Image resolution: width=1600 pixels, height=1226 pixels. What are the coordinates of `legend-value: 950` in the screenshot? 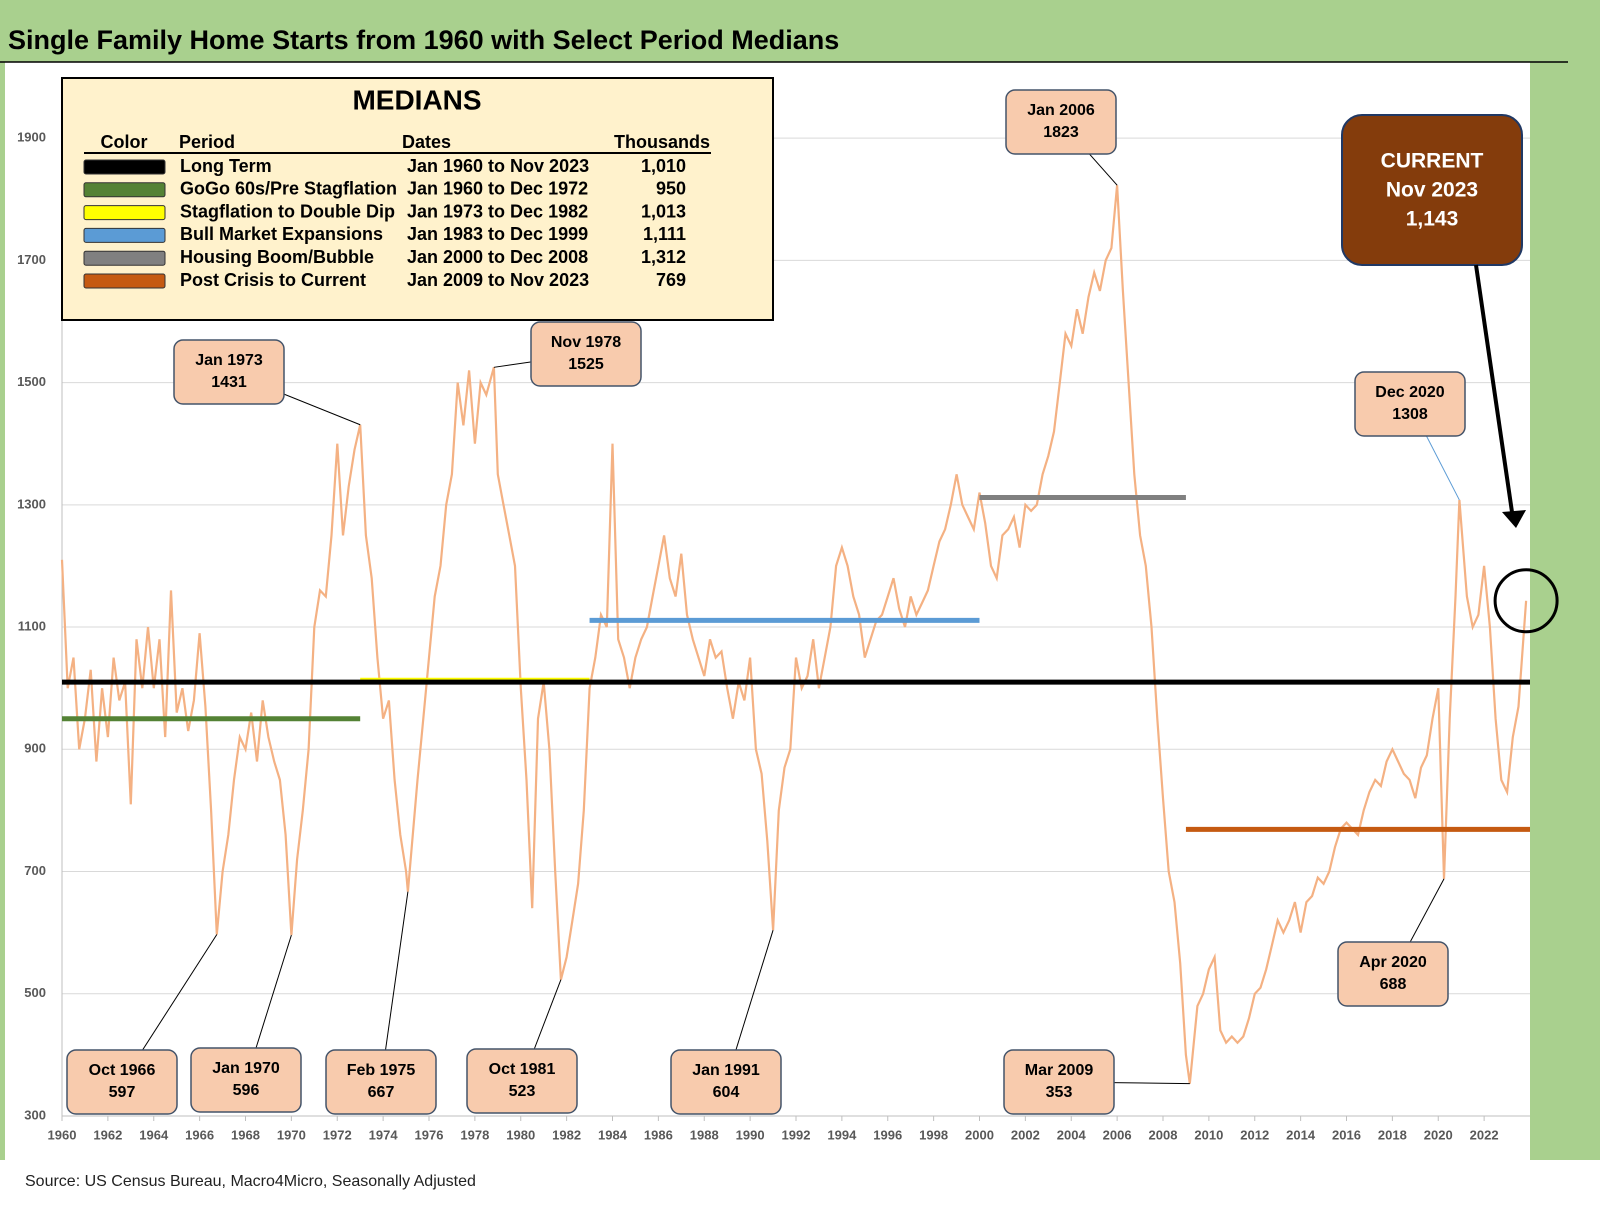 It's located at (671, 189).